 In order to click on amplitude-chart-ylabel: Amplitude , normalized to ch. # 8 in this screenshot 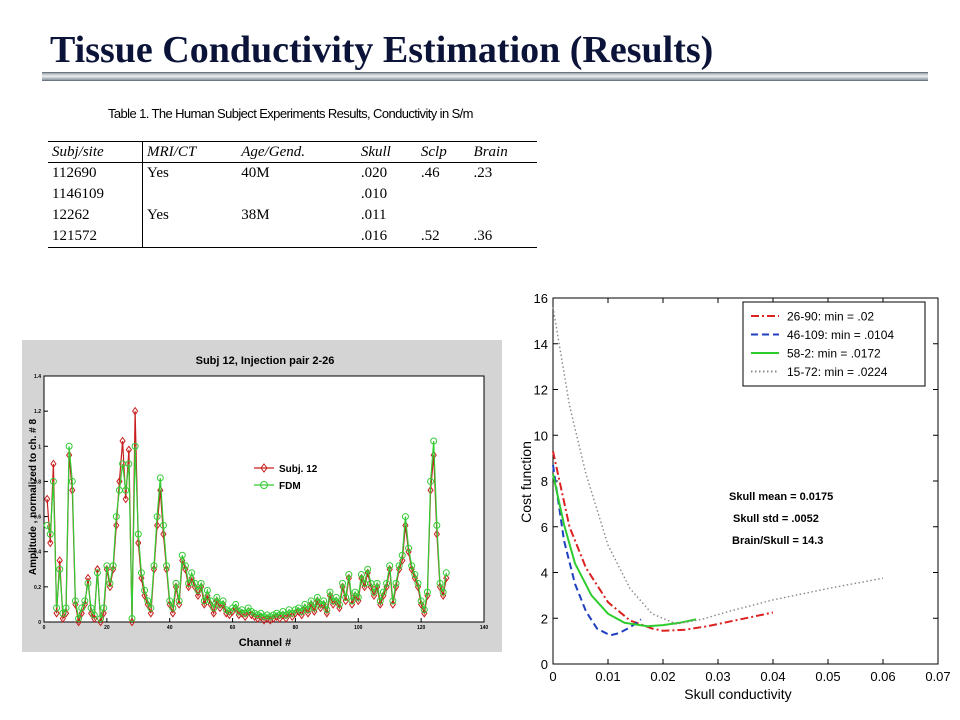, I will do `click(33, 496)`.